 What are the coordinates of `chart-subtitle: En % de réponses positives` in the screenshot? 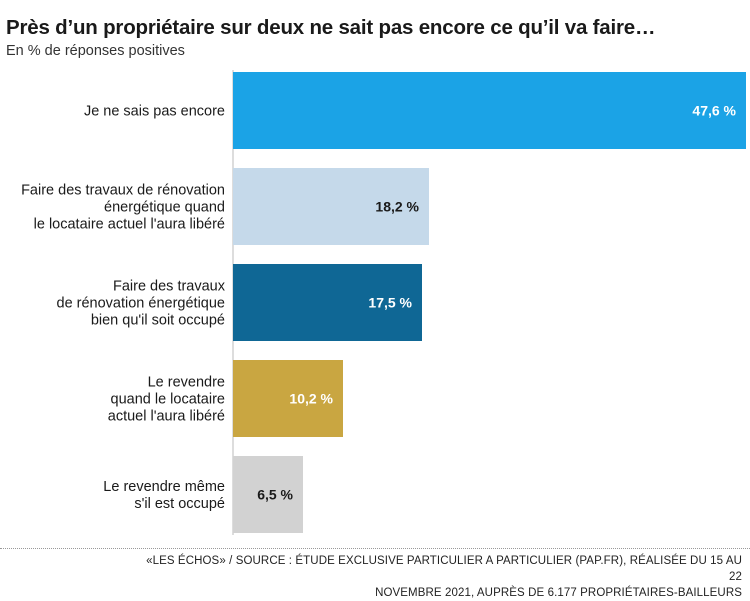 It's located at (95, 51).